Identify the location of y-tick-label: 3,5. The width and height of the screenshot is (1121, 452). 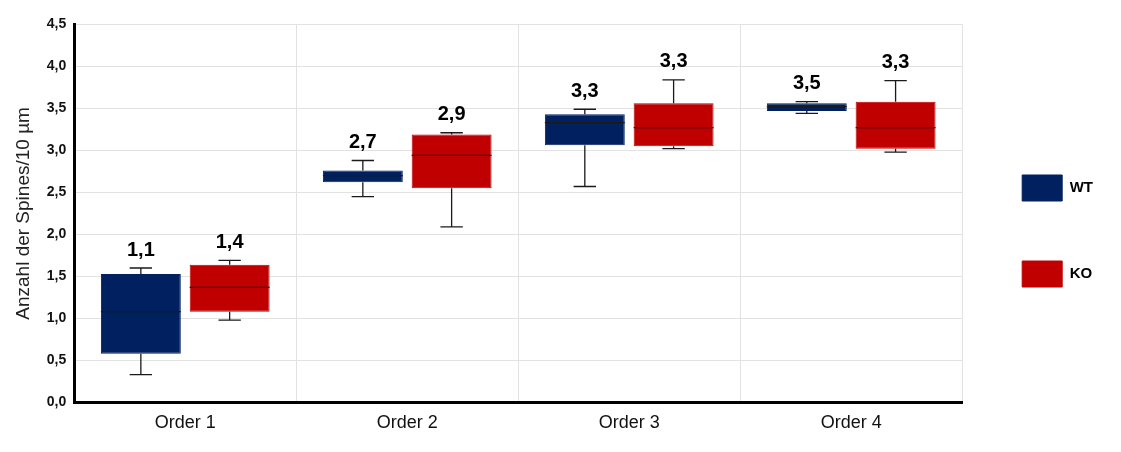
(56, 107).